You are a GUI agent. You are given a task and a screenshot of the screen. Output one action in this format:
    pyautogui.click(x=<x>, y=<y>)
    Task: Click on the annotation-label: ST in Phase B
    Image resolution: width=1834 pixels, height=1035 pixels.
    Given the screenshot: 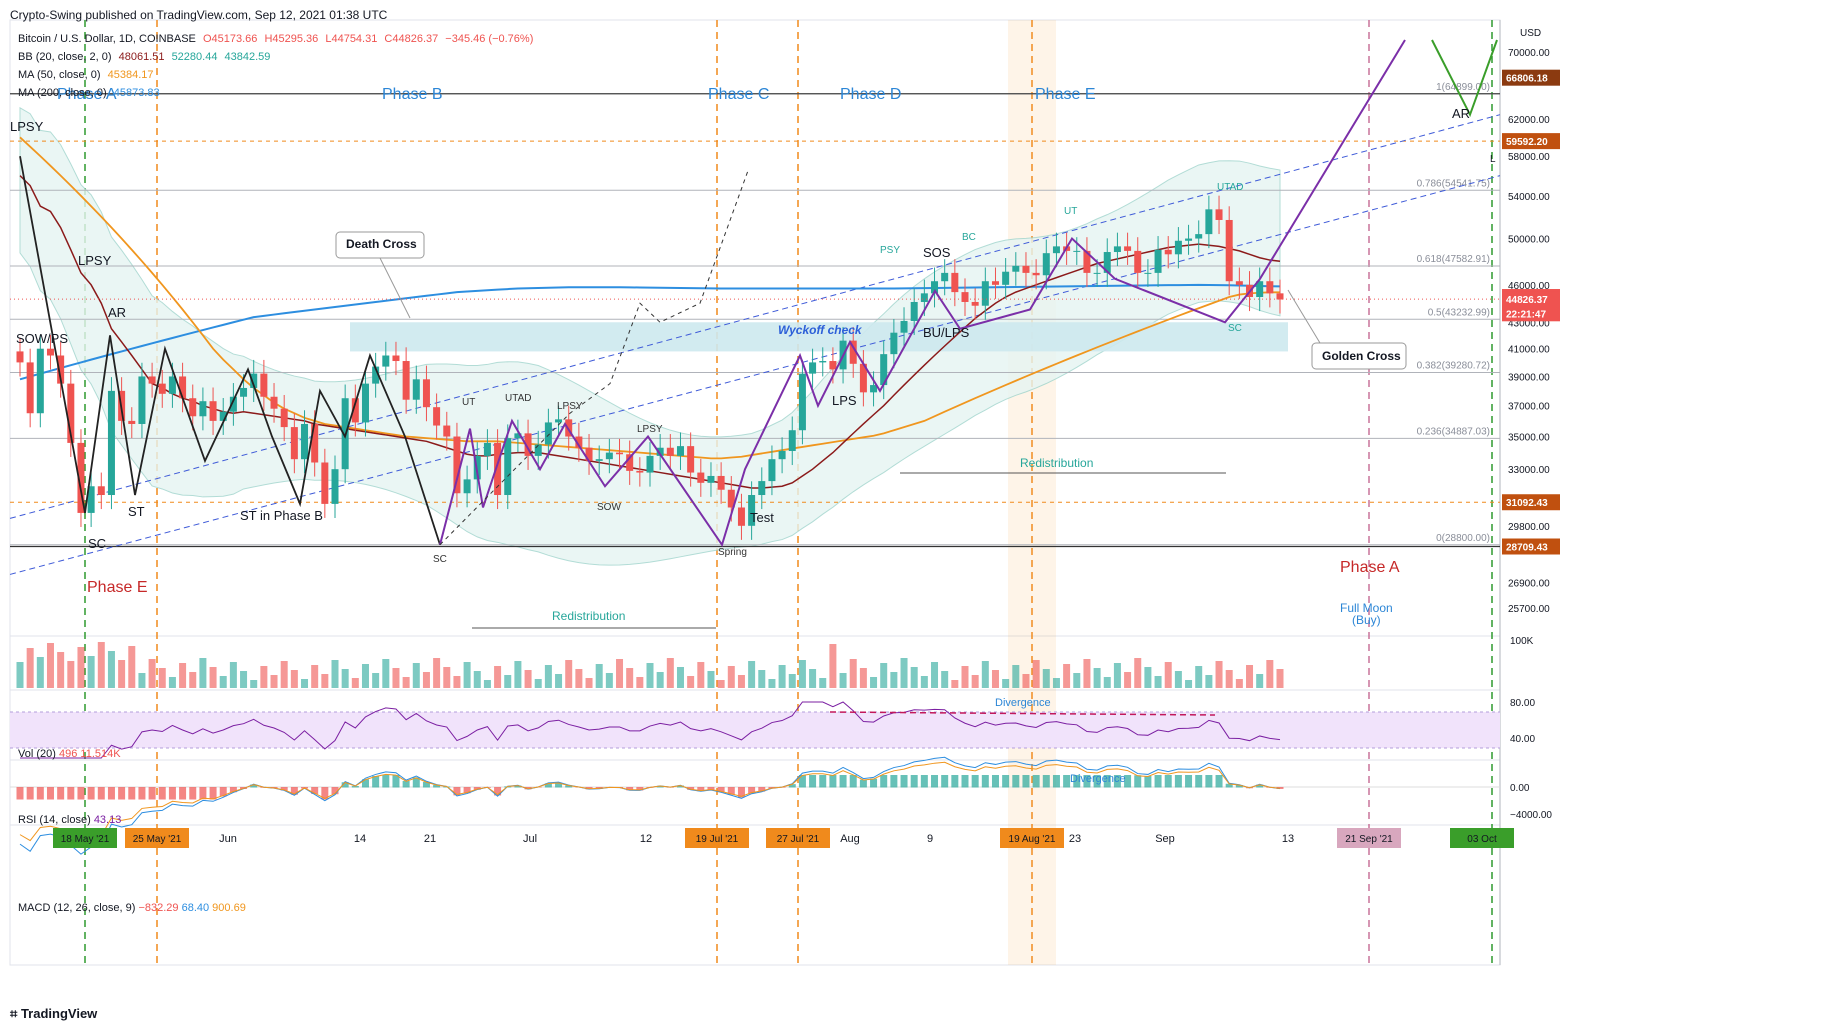 What is the action you would take?
    pyautogui.click(x=281, y=515)
    